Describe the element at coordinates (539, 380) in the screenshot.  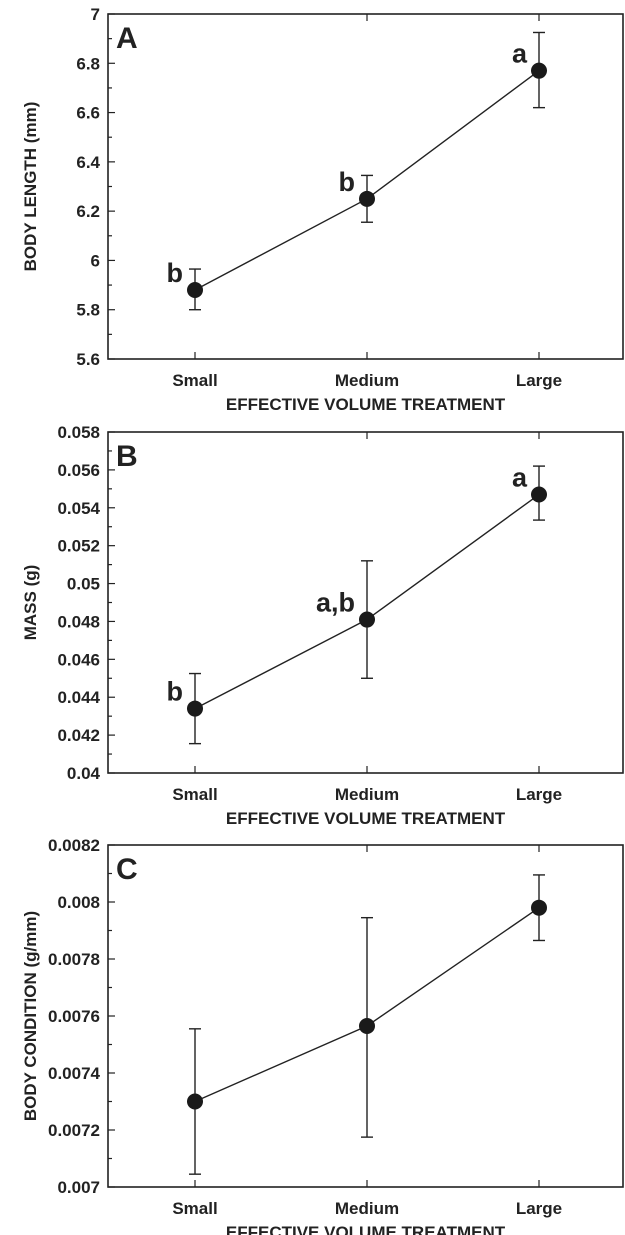
I see `panel-a-x-tick-label: Large` at that location.